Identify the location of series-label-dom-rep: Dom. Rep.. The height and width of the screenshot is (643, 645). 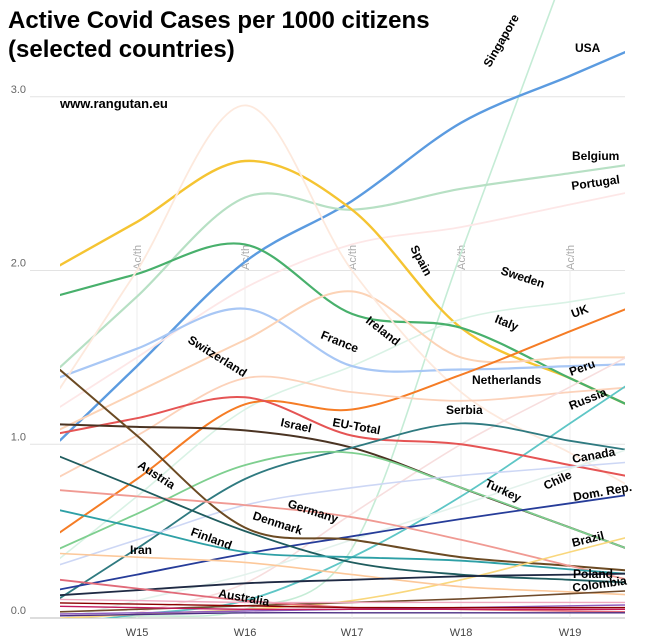
(602, 492).